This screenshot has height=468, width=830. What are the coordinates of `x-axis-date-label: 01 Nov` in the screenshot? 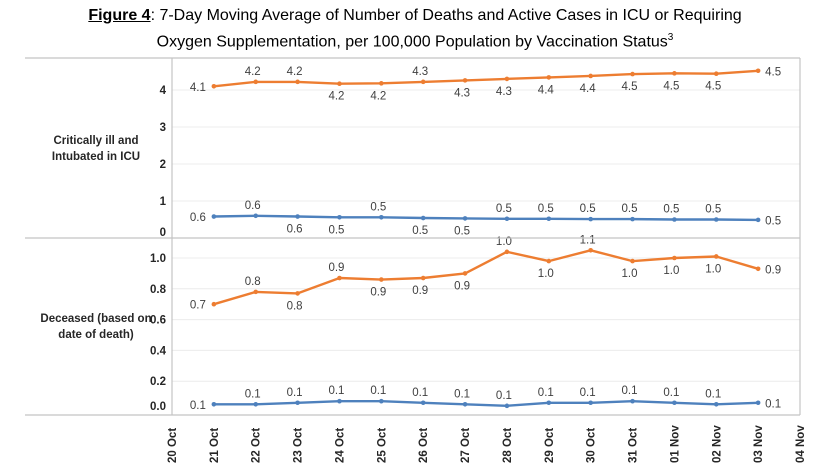 It's located at (675, 444).